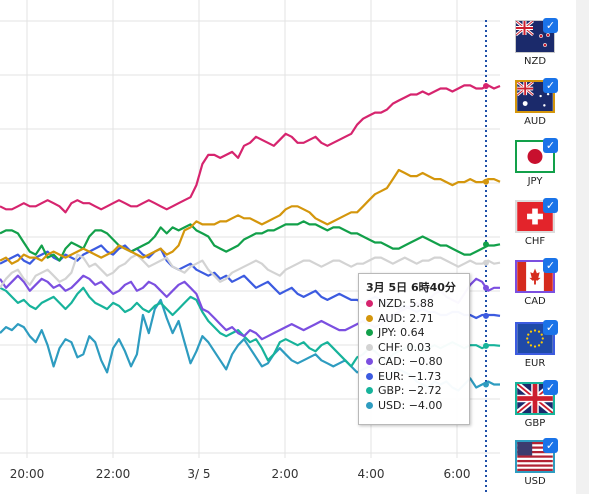 The image size is (589, 498). I want to click on gbp-color-dot, so click(369, 390).